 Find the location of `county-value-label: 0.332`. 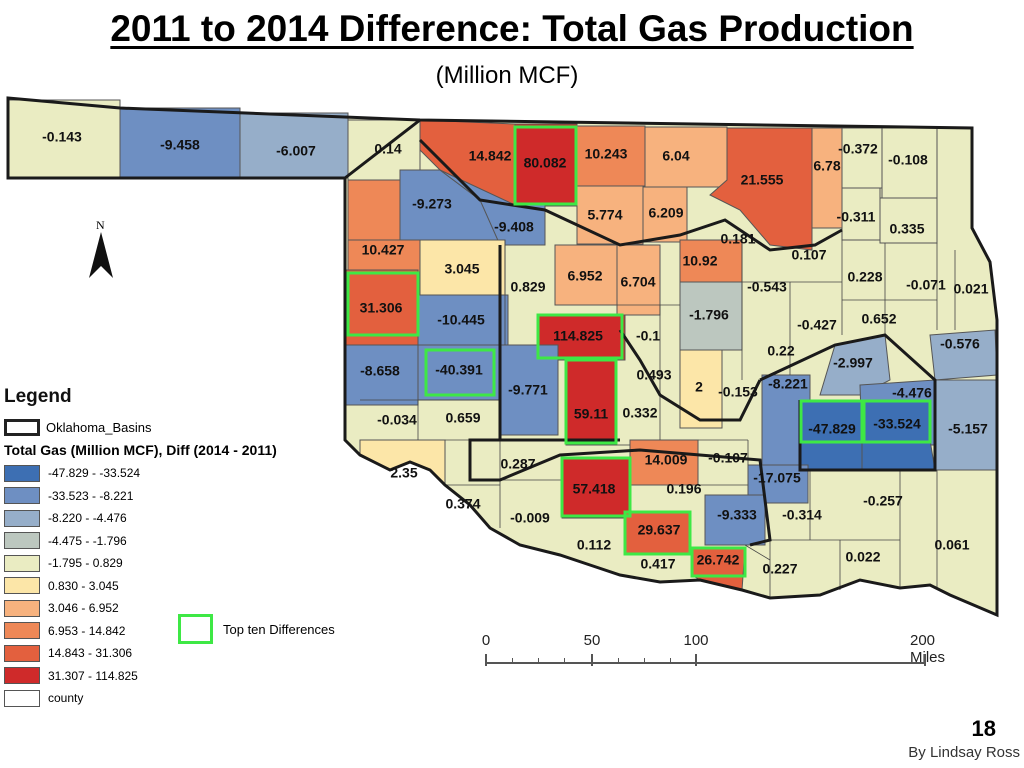

county-value-label: 0.332 is located at coordinates (639, 413).